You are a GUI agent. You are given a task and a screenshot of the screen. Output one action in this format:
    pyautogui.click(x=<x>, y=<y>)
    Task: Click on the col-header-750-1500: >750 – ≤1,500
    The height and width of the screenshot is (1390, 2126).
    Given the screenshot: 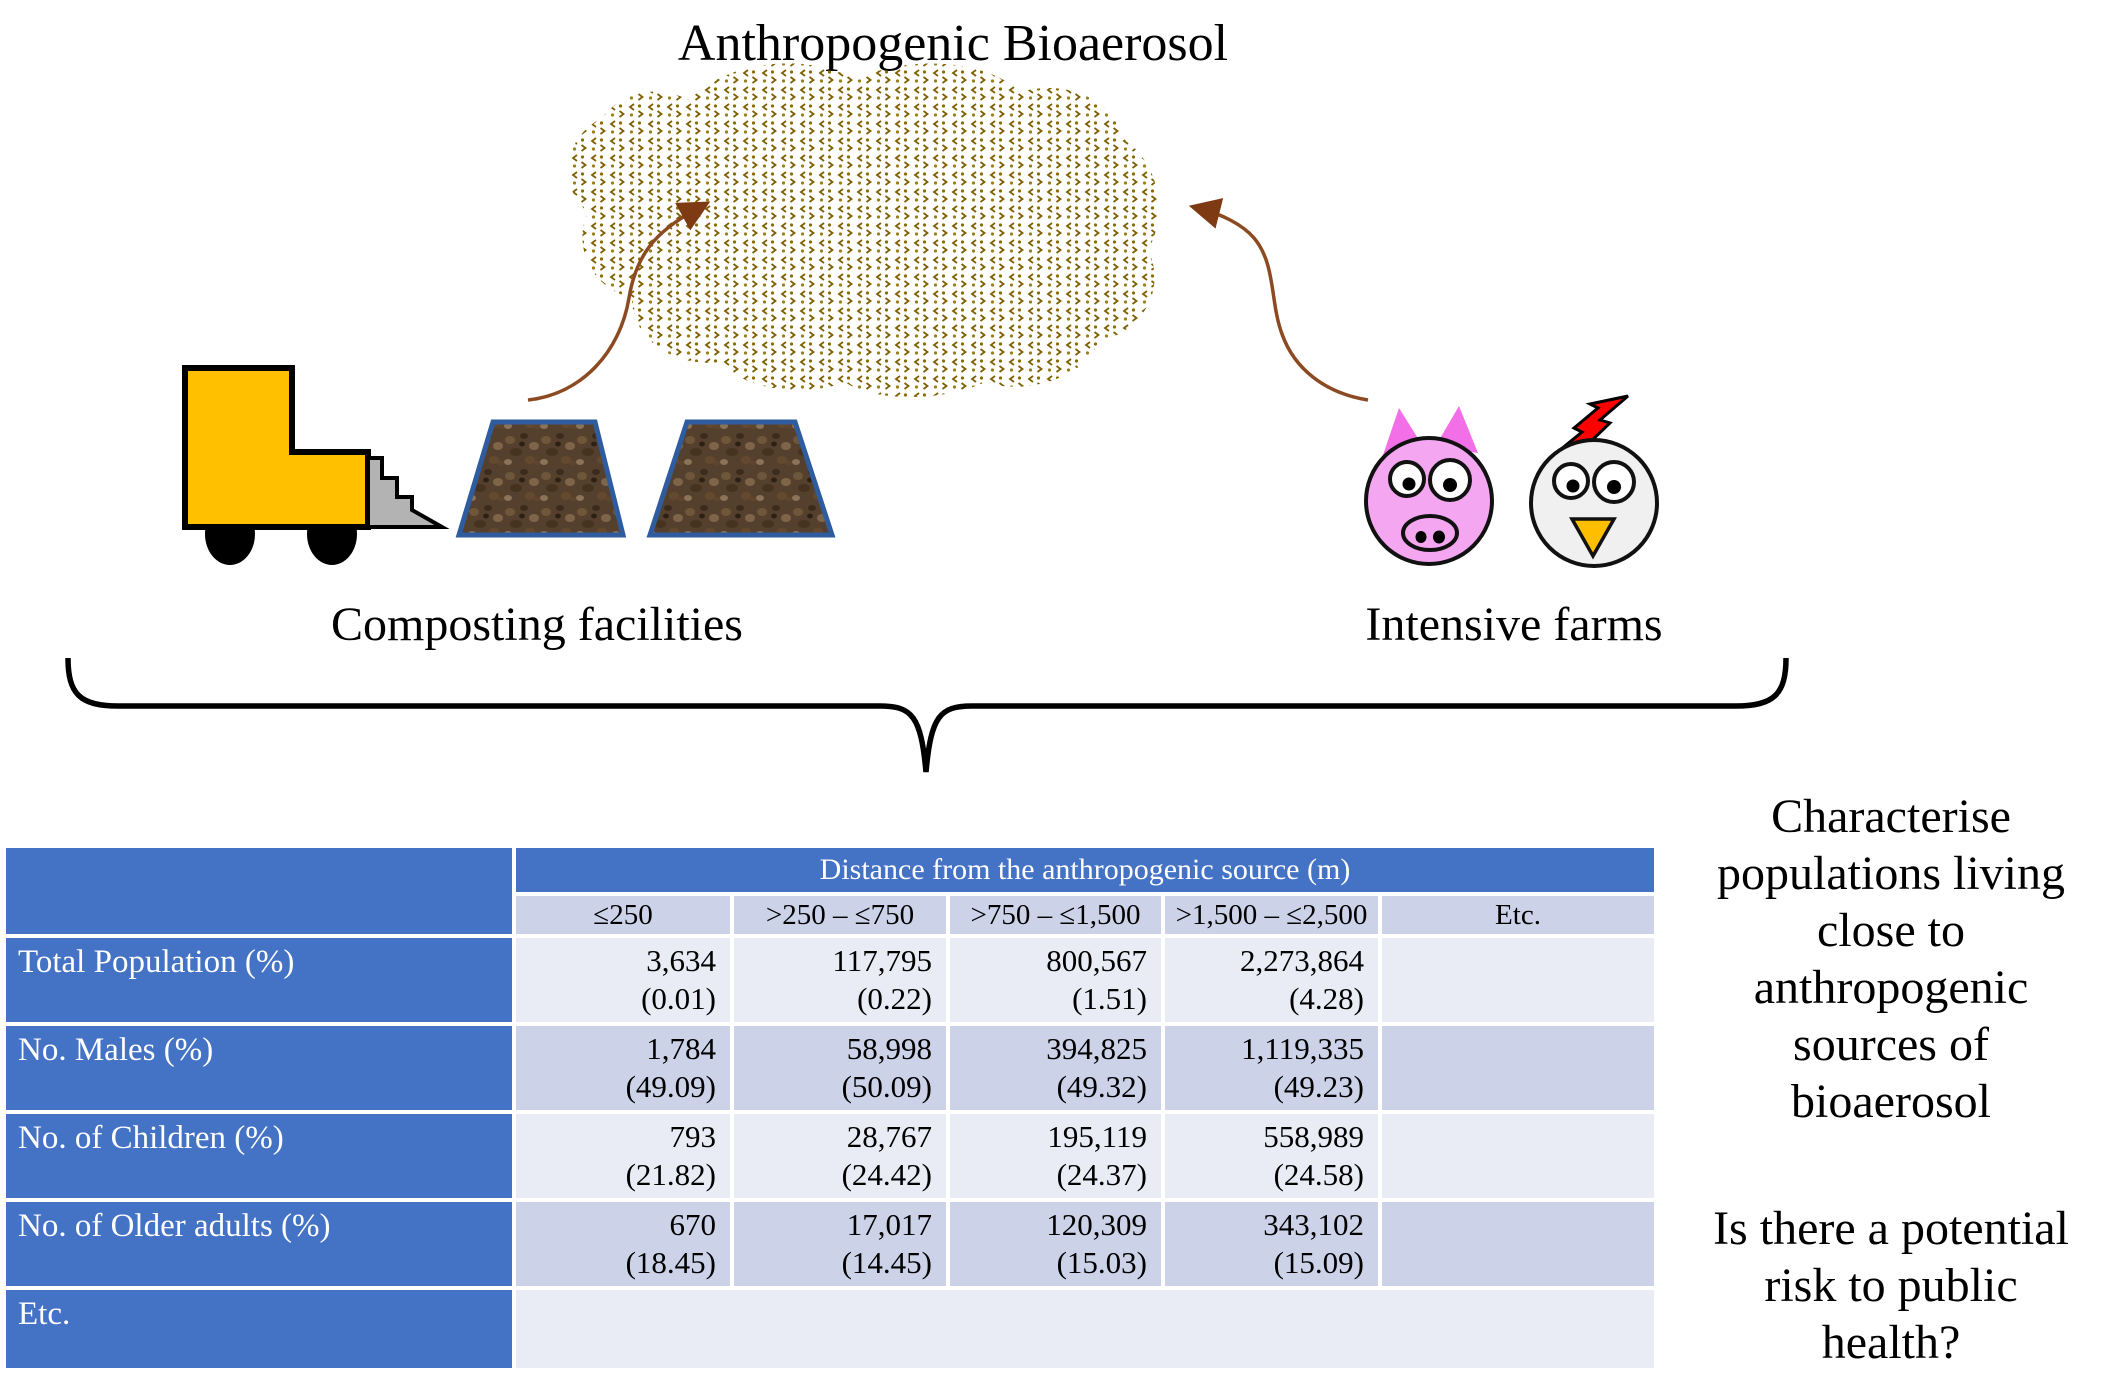 What is the action you would take?
    pyautogui.click(x=1055, y=915)
    